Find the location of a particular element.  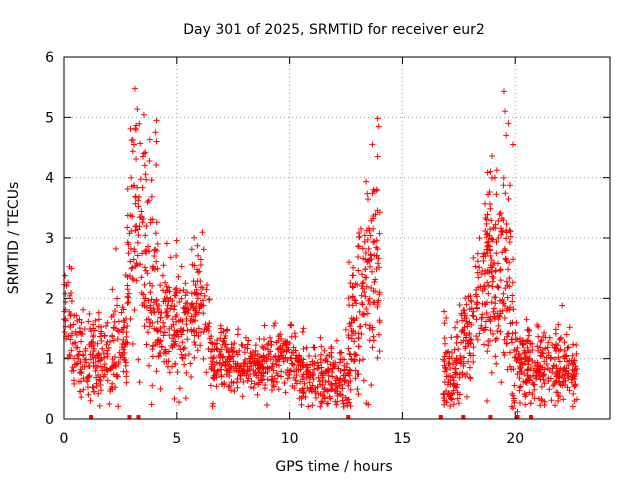

y-tick-label: 6 is located at coordinates (49, 58).